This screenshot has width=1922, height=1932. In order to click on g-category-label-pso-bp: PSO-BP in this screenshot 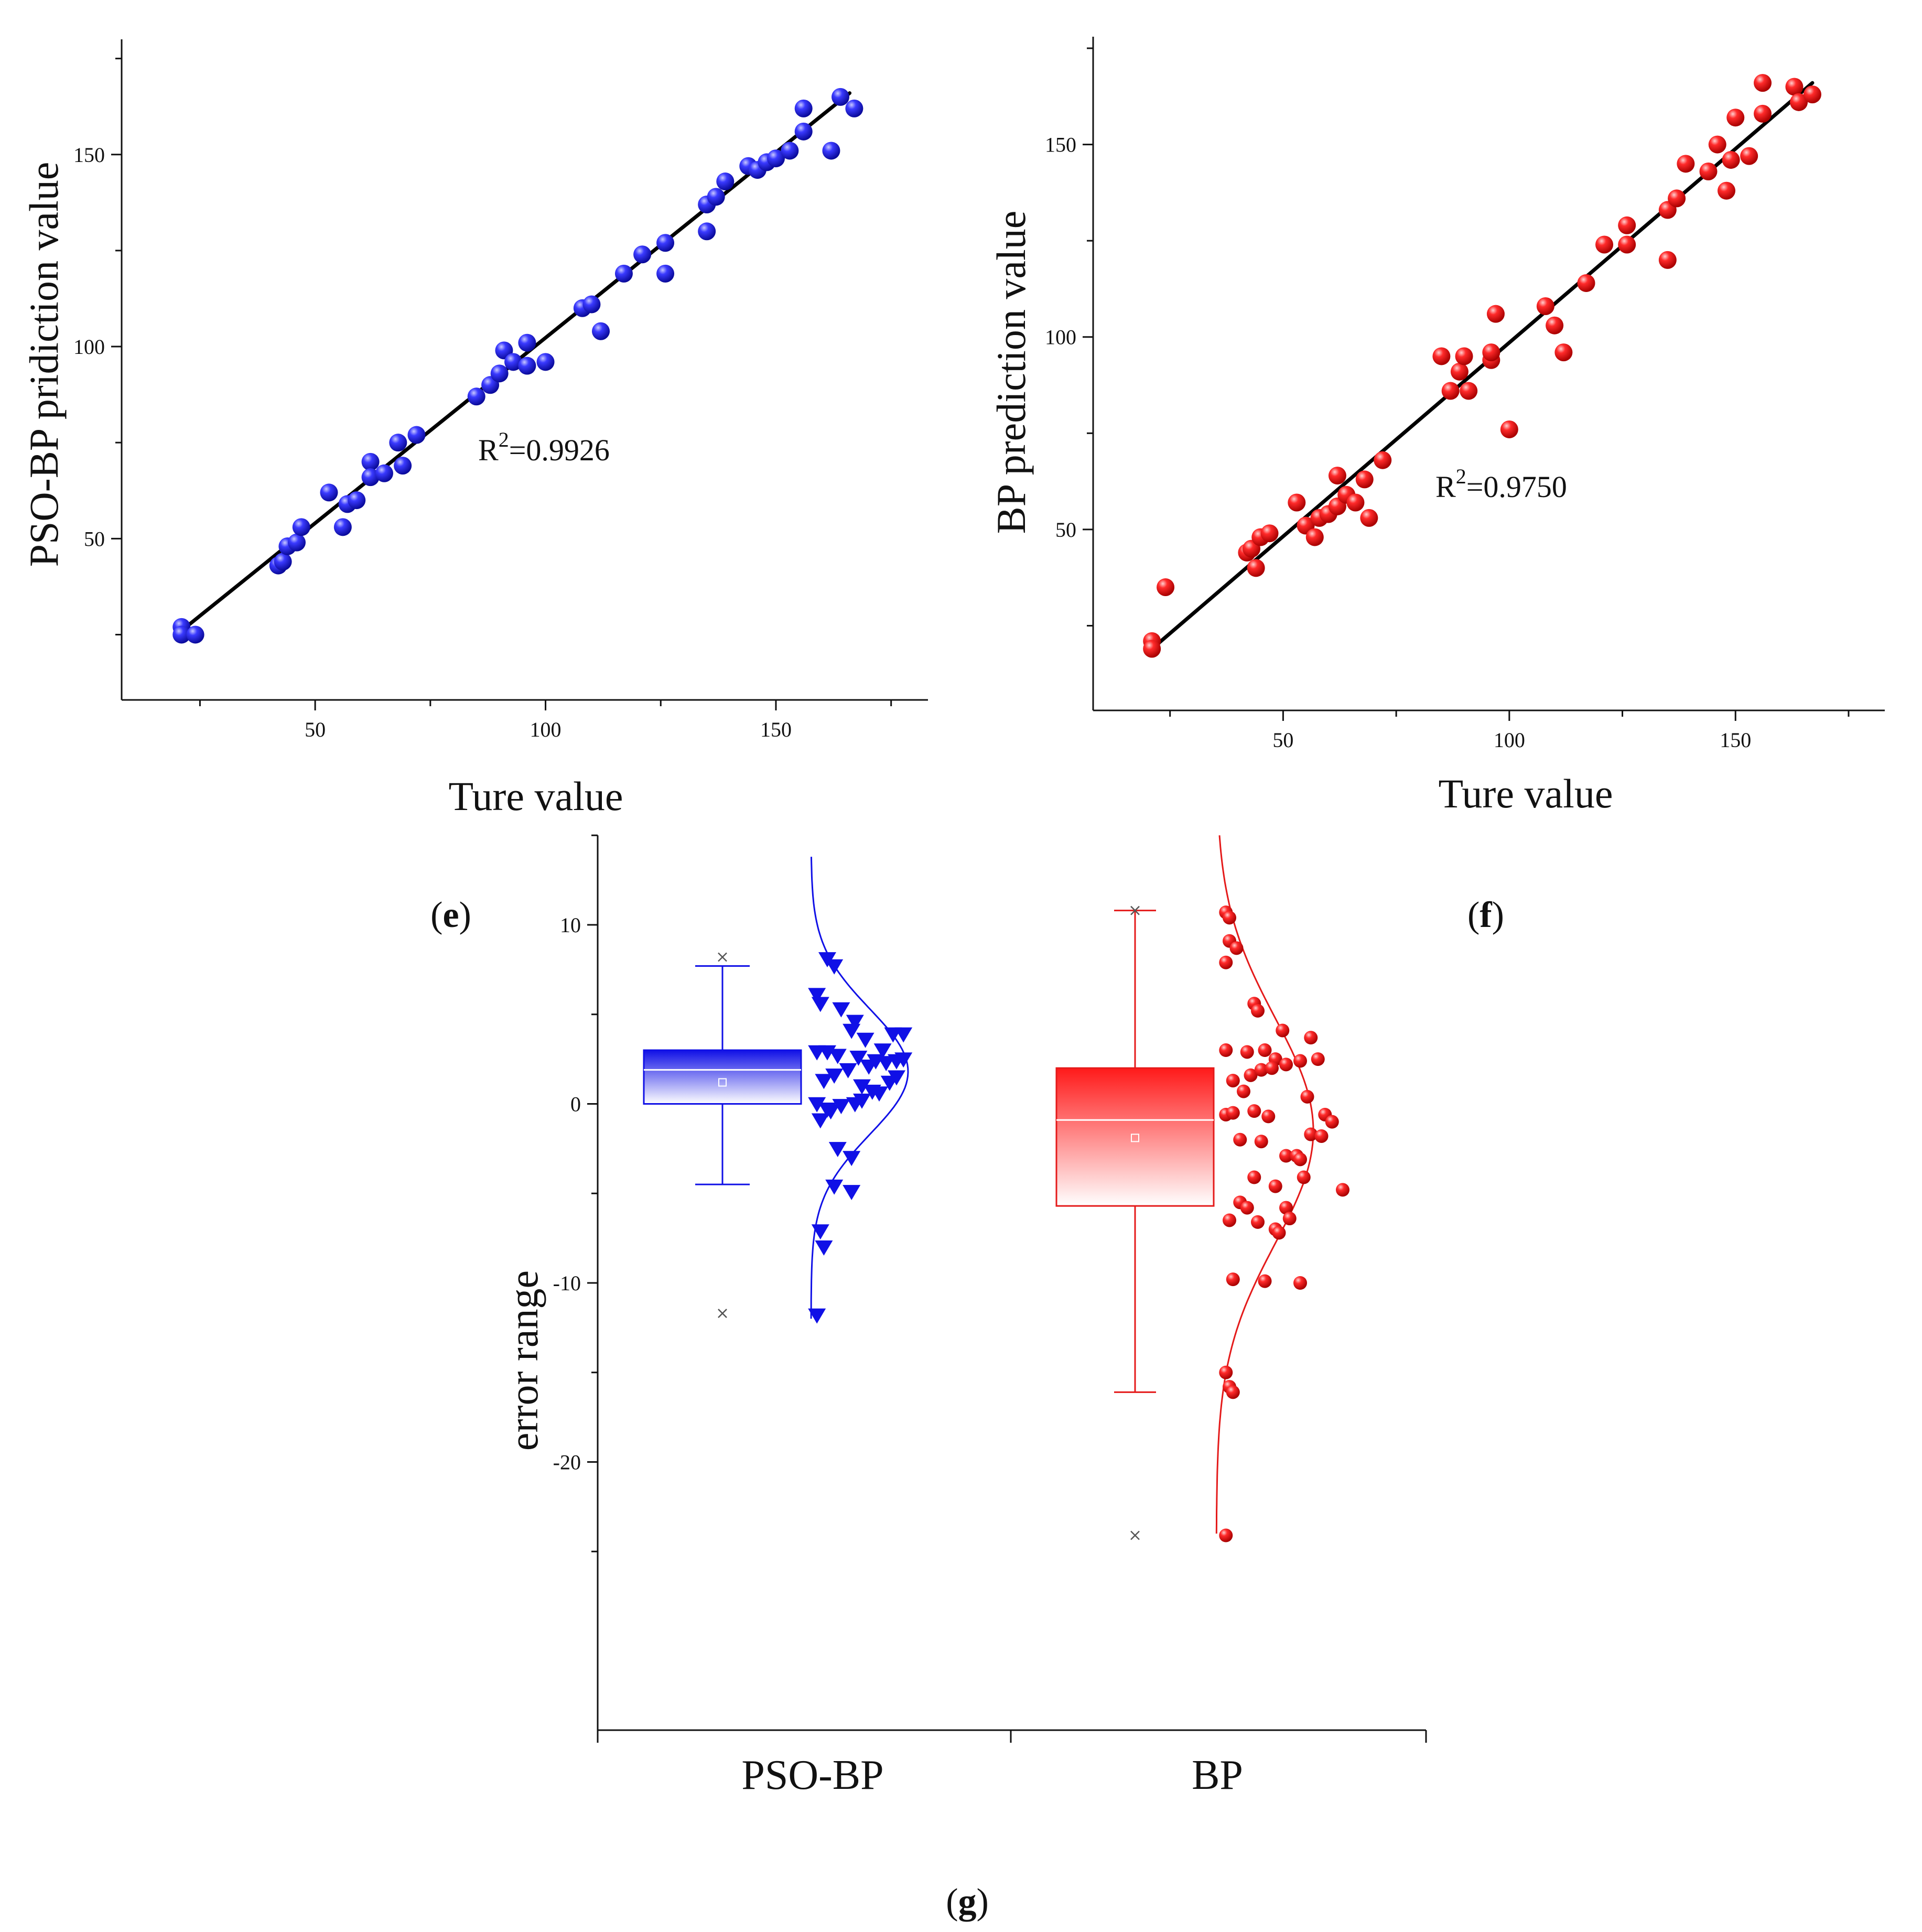, I will do `click(812, 1775)`.